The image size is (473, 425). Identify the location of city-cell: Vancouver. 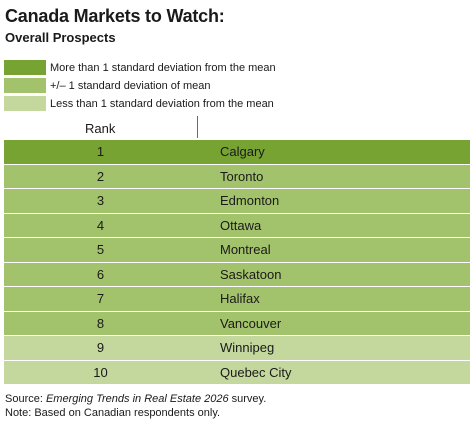
(251, 323).